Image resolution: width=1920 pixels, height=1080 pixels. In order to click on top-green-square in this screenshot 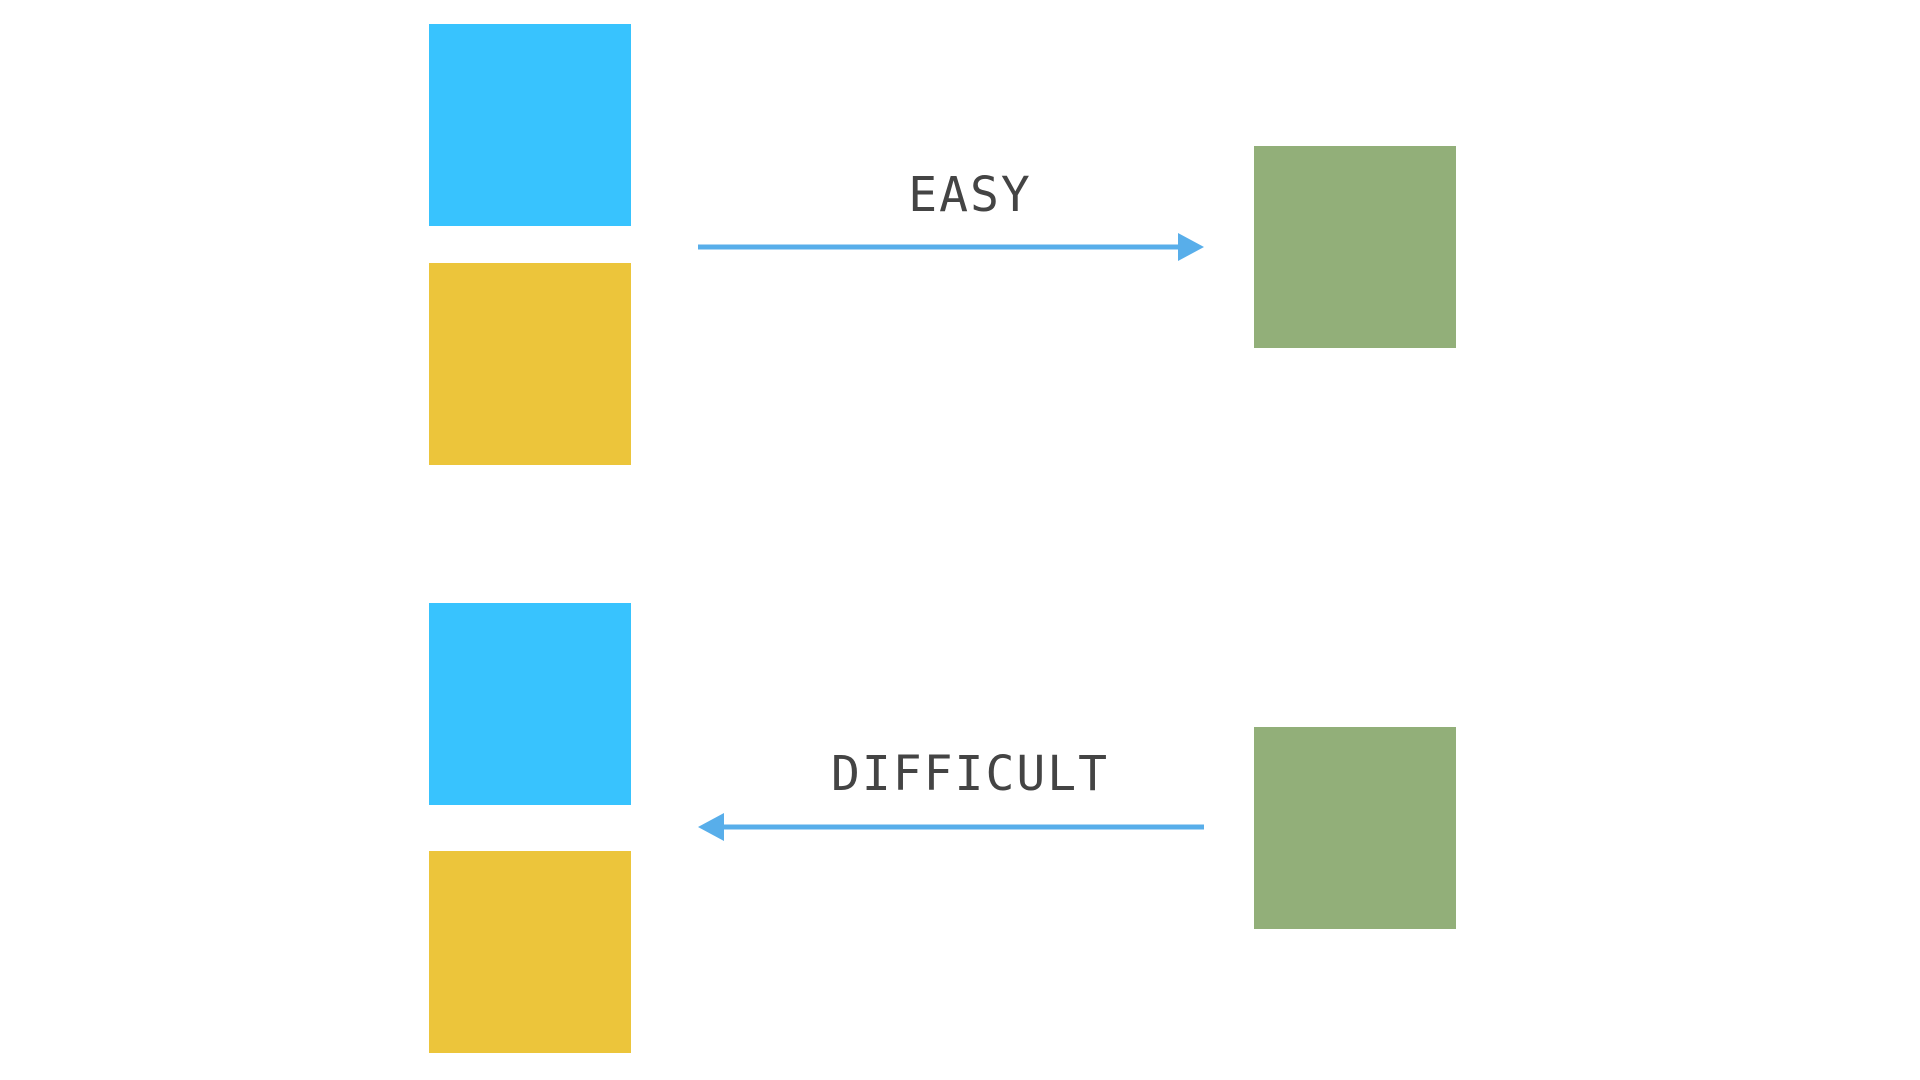, I will do `click(1355, 247)`.